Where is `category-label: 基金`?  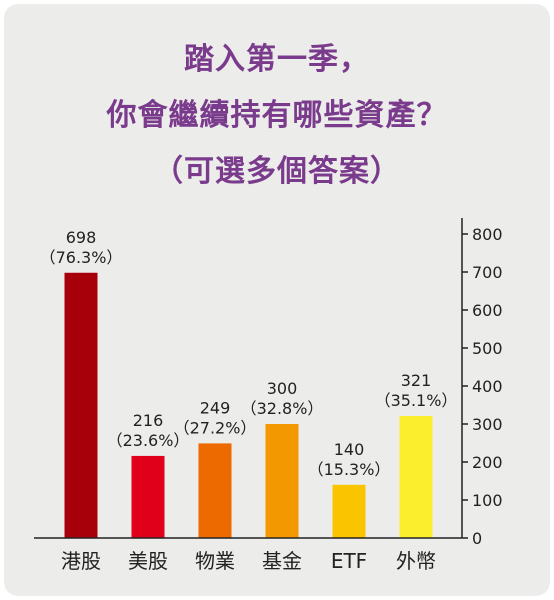
category-label: 基金 is located at coordinates (282, 561).